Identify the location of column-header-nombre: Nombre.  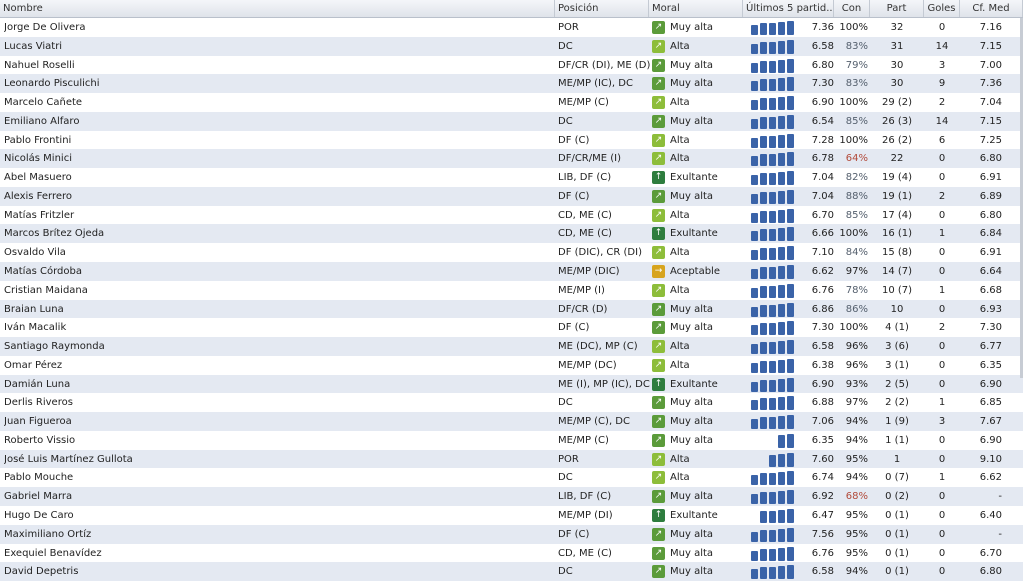
(277, 8).